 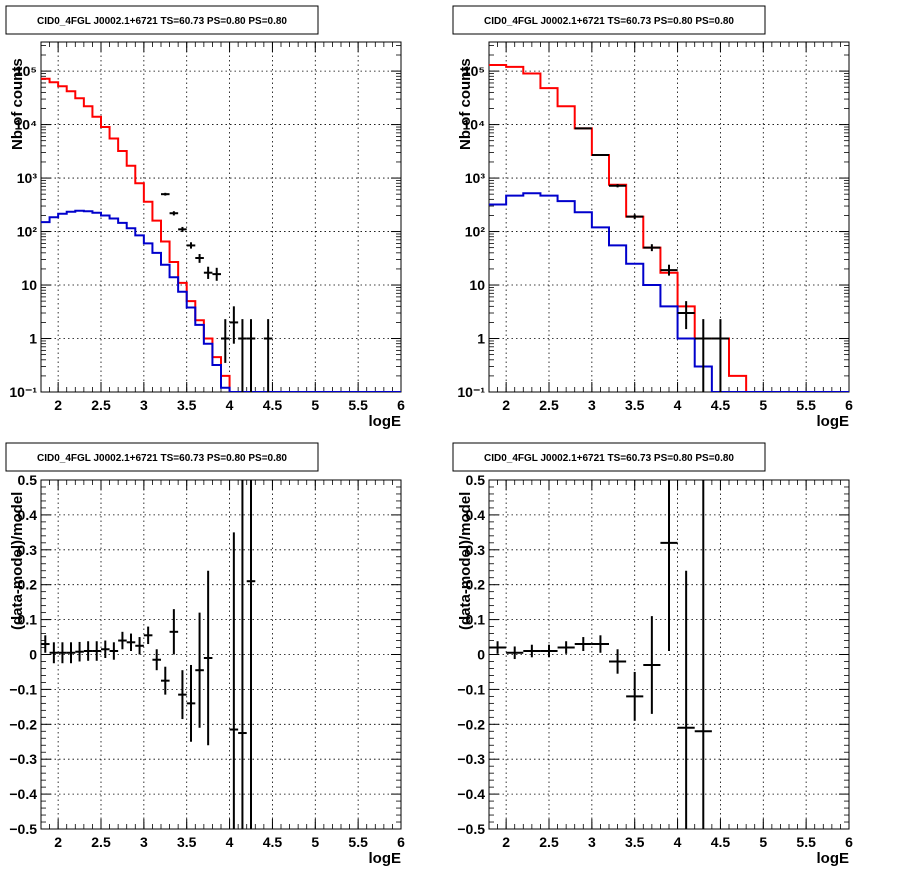 I want to click on y-tick-label: −0.2, so click(x=471, y=724).